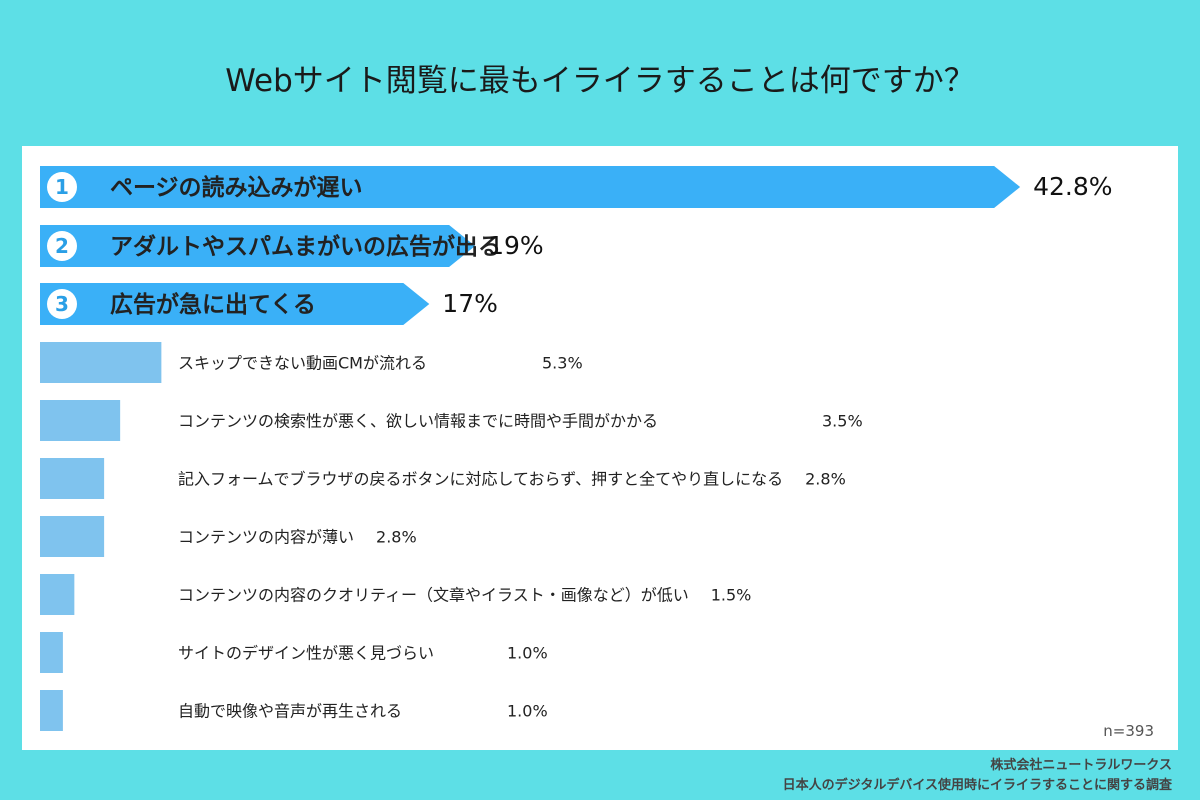  Describe the element at coordinates (562, 363) in the screenshot. I see `value-label: 5.3%` at that location.